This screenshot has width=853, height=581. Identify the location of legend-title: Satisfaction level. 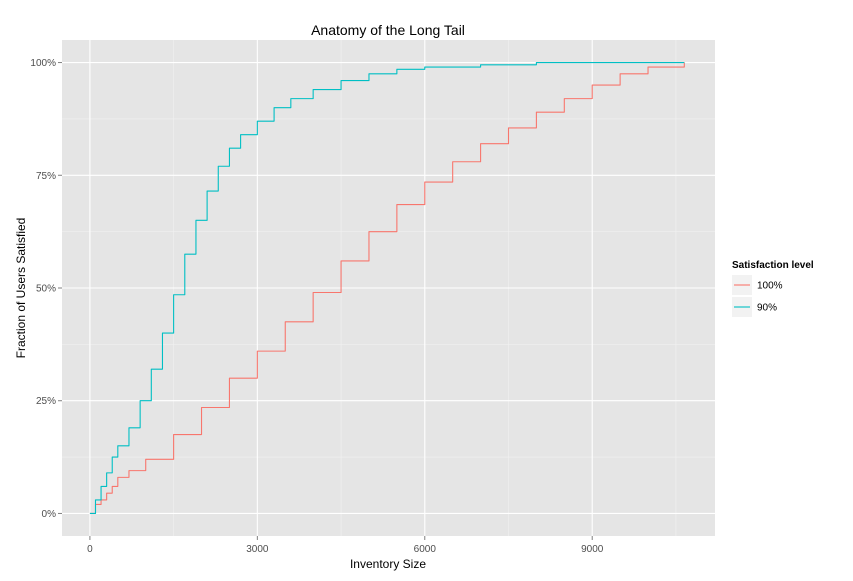
(773, 265).